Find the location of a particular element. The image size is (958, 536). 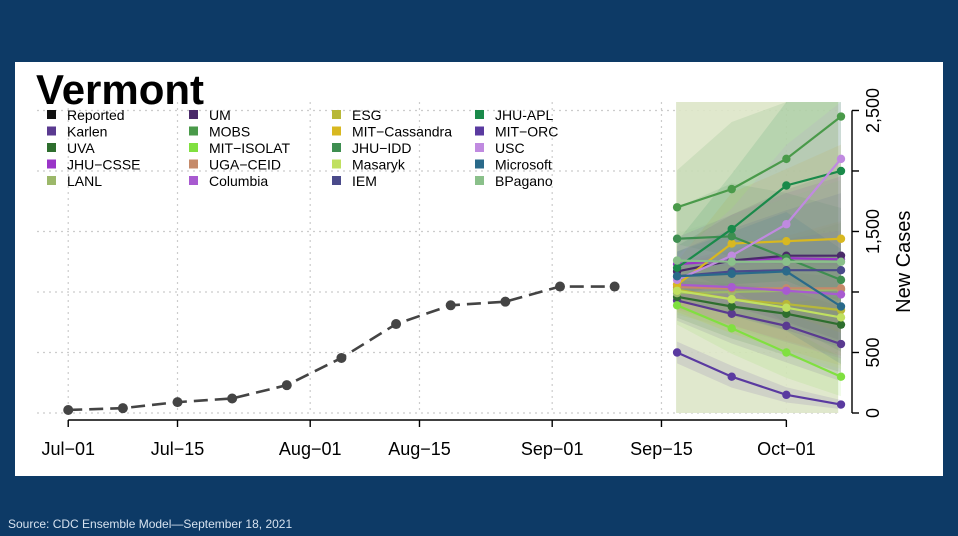

legend-label: UM is located at coordinates (220, 115).